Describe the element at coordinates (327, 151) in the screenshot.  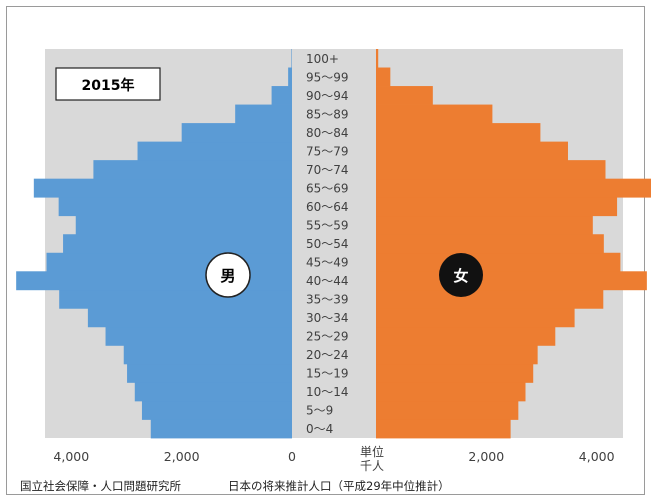
I see `age-label-15: 75～79` at that location.